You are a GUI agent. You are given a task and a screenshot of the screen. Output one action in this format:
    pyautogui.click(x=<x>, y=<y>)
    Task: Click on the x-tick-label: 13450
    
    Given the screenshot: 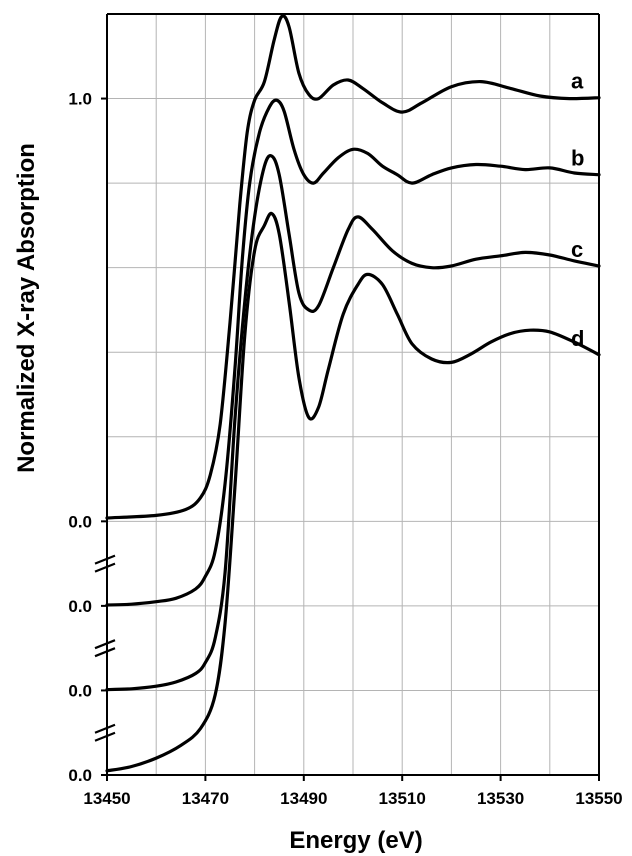 What is the action you would take?
    pyautogui.click(x=106, y=798)
    